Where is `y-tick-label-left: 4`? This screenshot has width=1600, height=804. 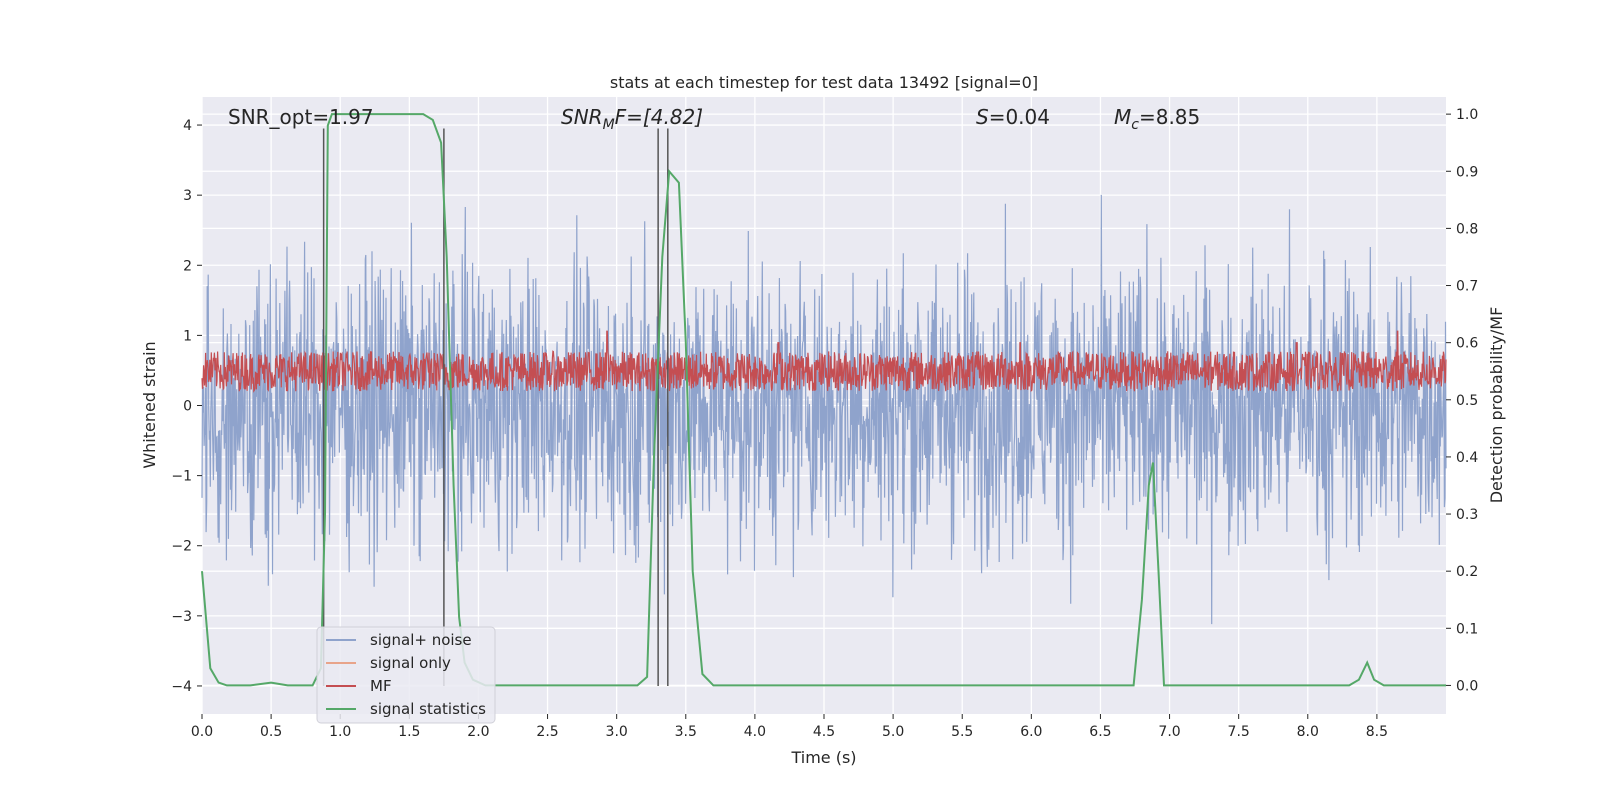
y-tick-label-left: 4 is located at coordinates (187, 126).